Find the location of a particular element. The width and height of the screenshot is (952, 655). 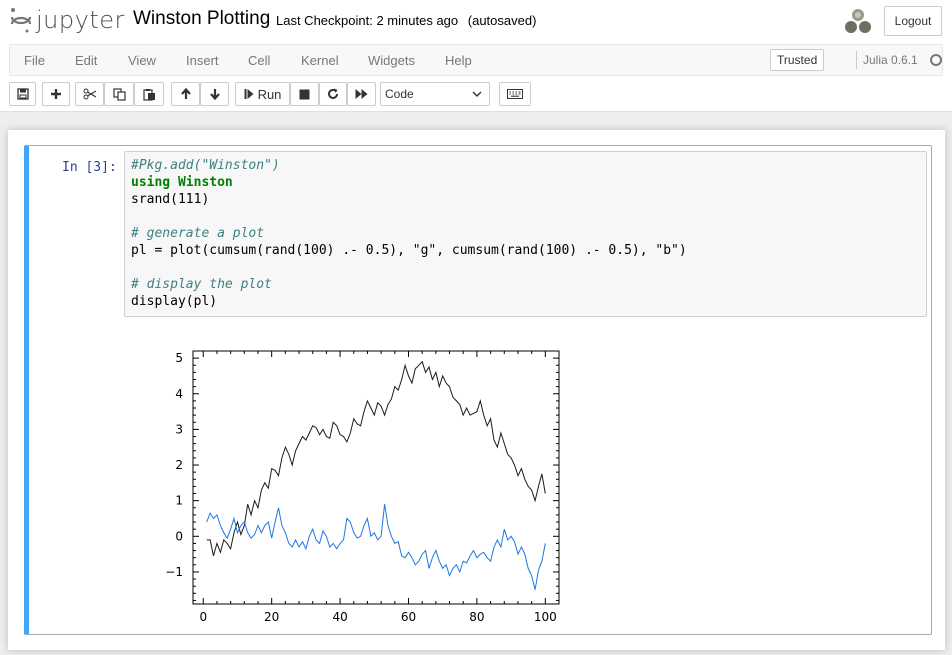

command-palette-button is located at coordinates (515, 94).